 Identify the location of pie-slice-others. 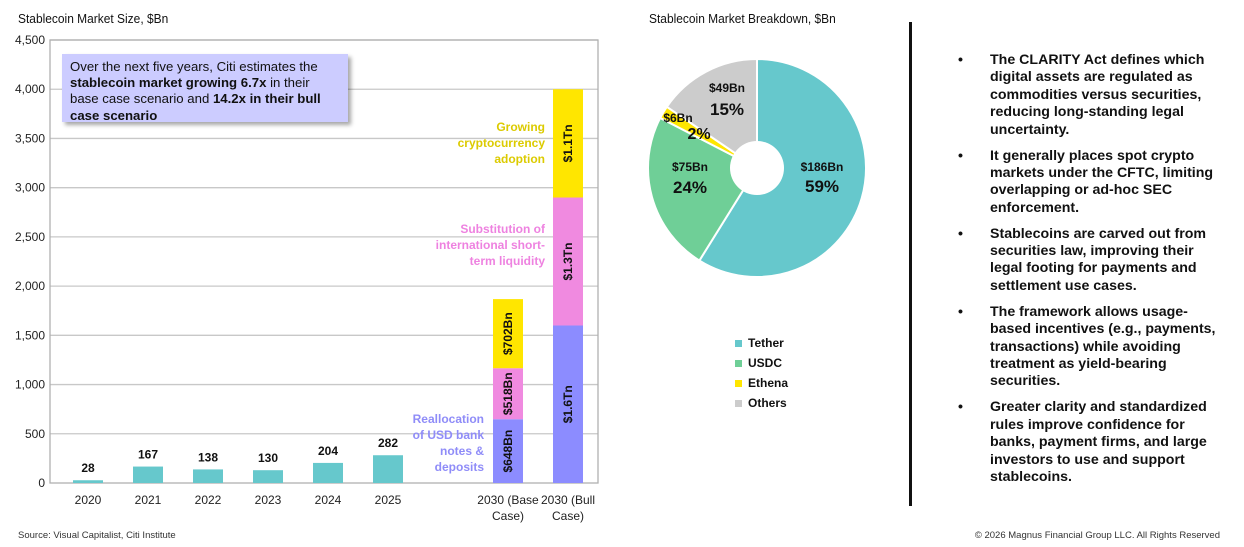
(711, 113).